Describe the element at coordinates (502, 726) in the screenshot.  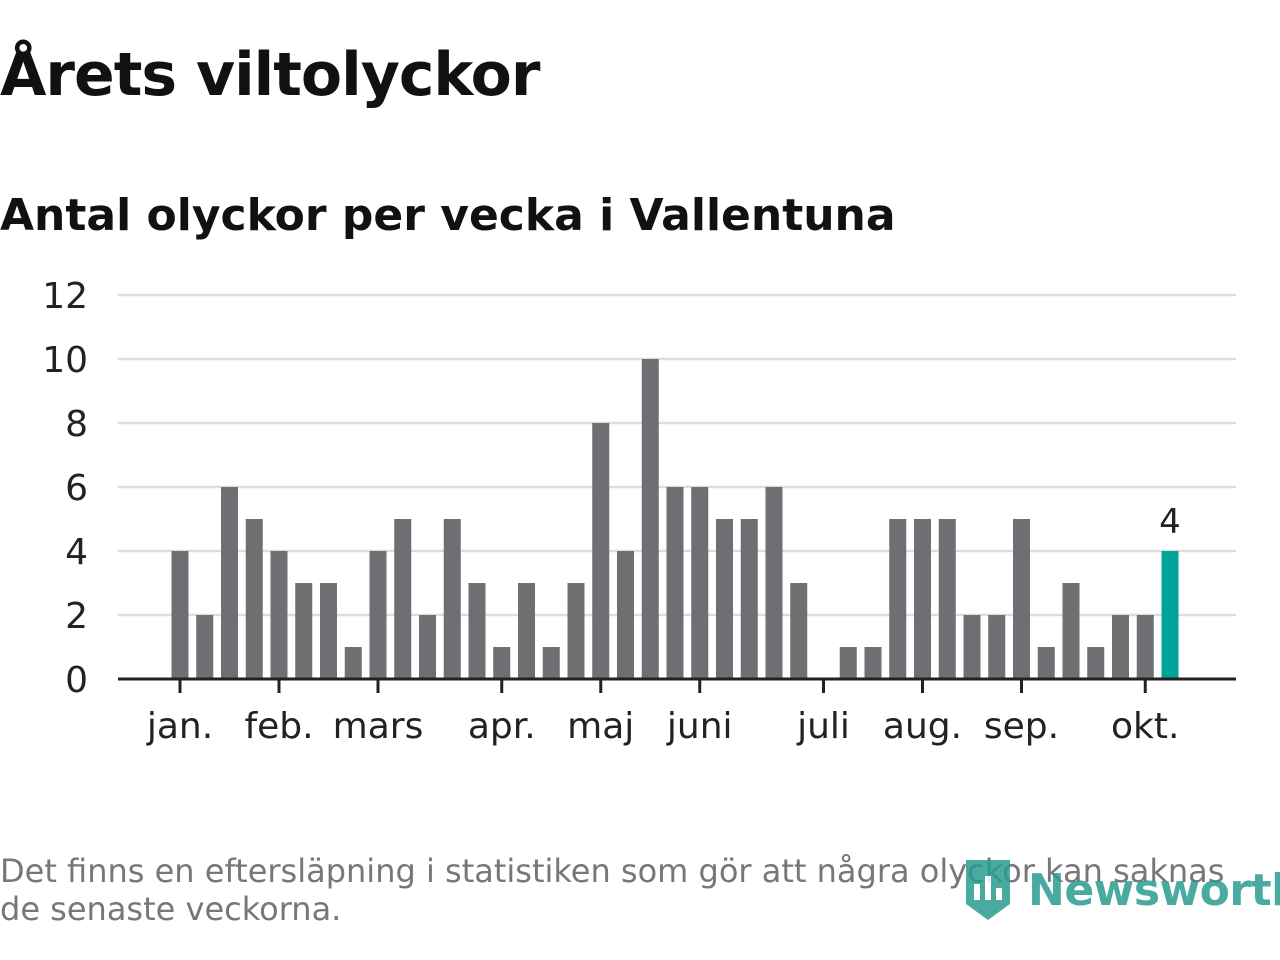
I see `x-tick-label: apr.` at that location.